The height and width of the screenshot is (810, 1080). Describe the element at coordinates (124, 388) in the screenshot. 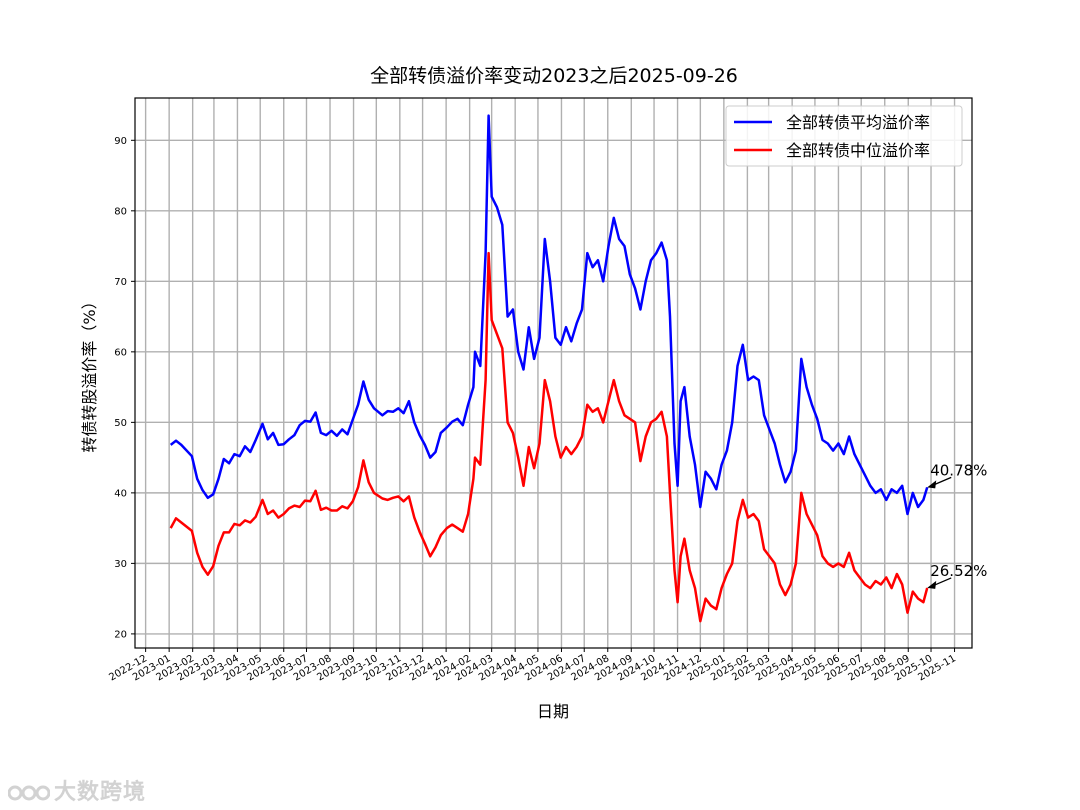

I see `y-axis-ticks: 20 30 40 50 60 70 80 90` at that location.